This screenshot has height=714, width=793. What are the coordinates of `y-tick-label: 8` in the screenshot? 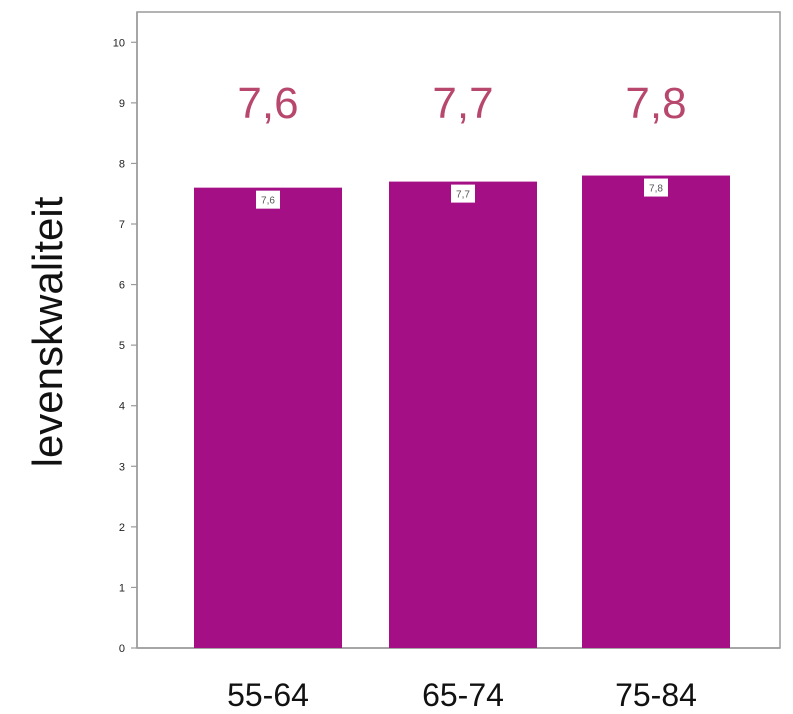 It's located at (122, 164).